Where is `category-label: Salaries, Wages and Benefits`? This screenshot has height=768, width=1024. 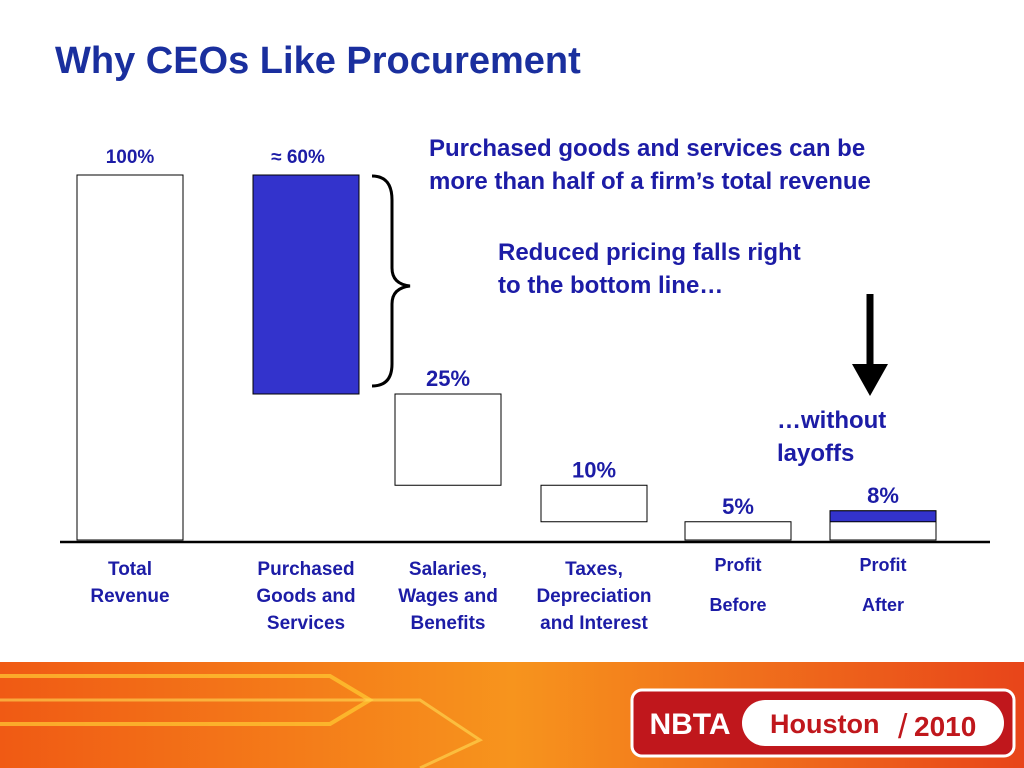
category-label: Salaries, Wages and Benefits is located at coordinates (448, 596).